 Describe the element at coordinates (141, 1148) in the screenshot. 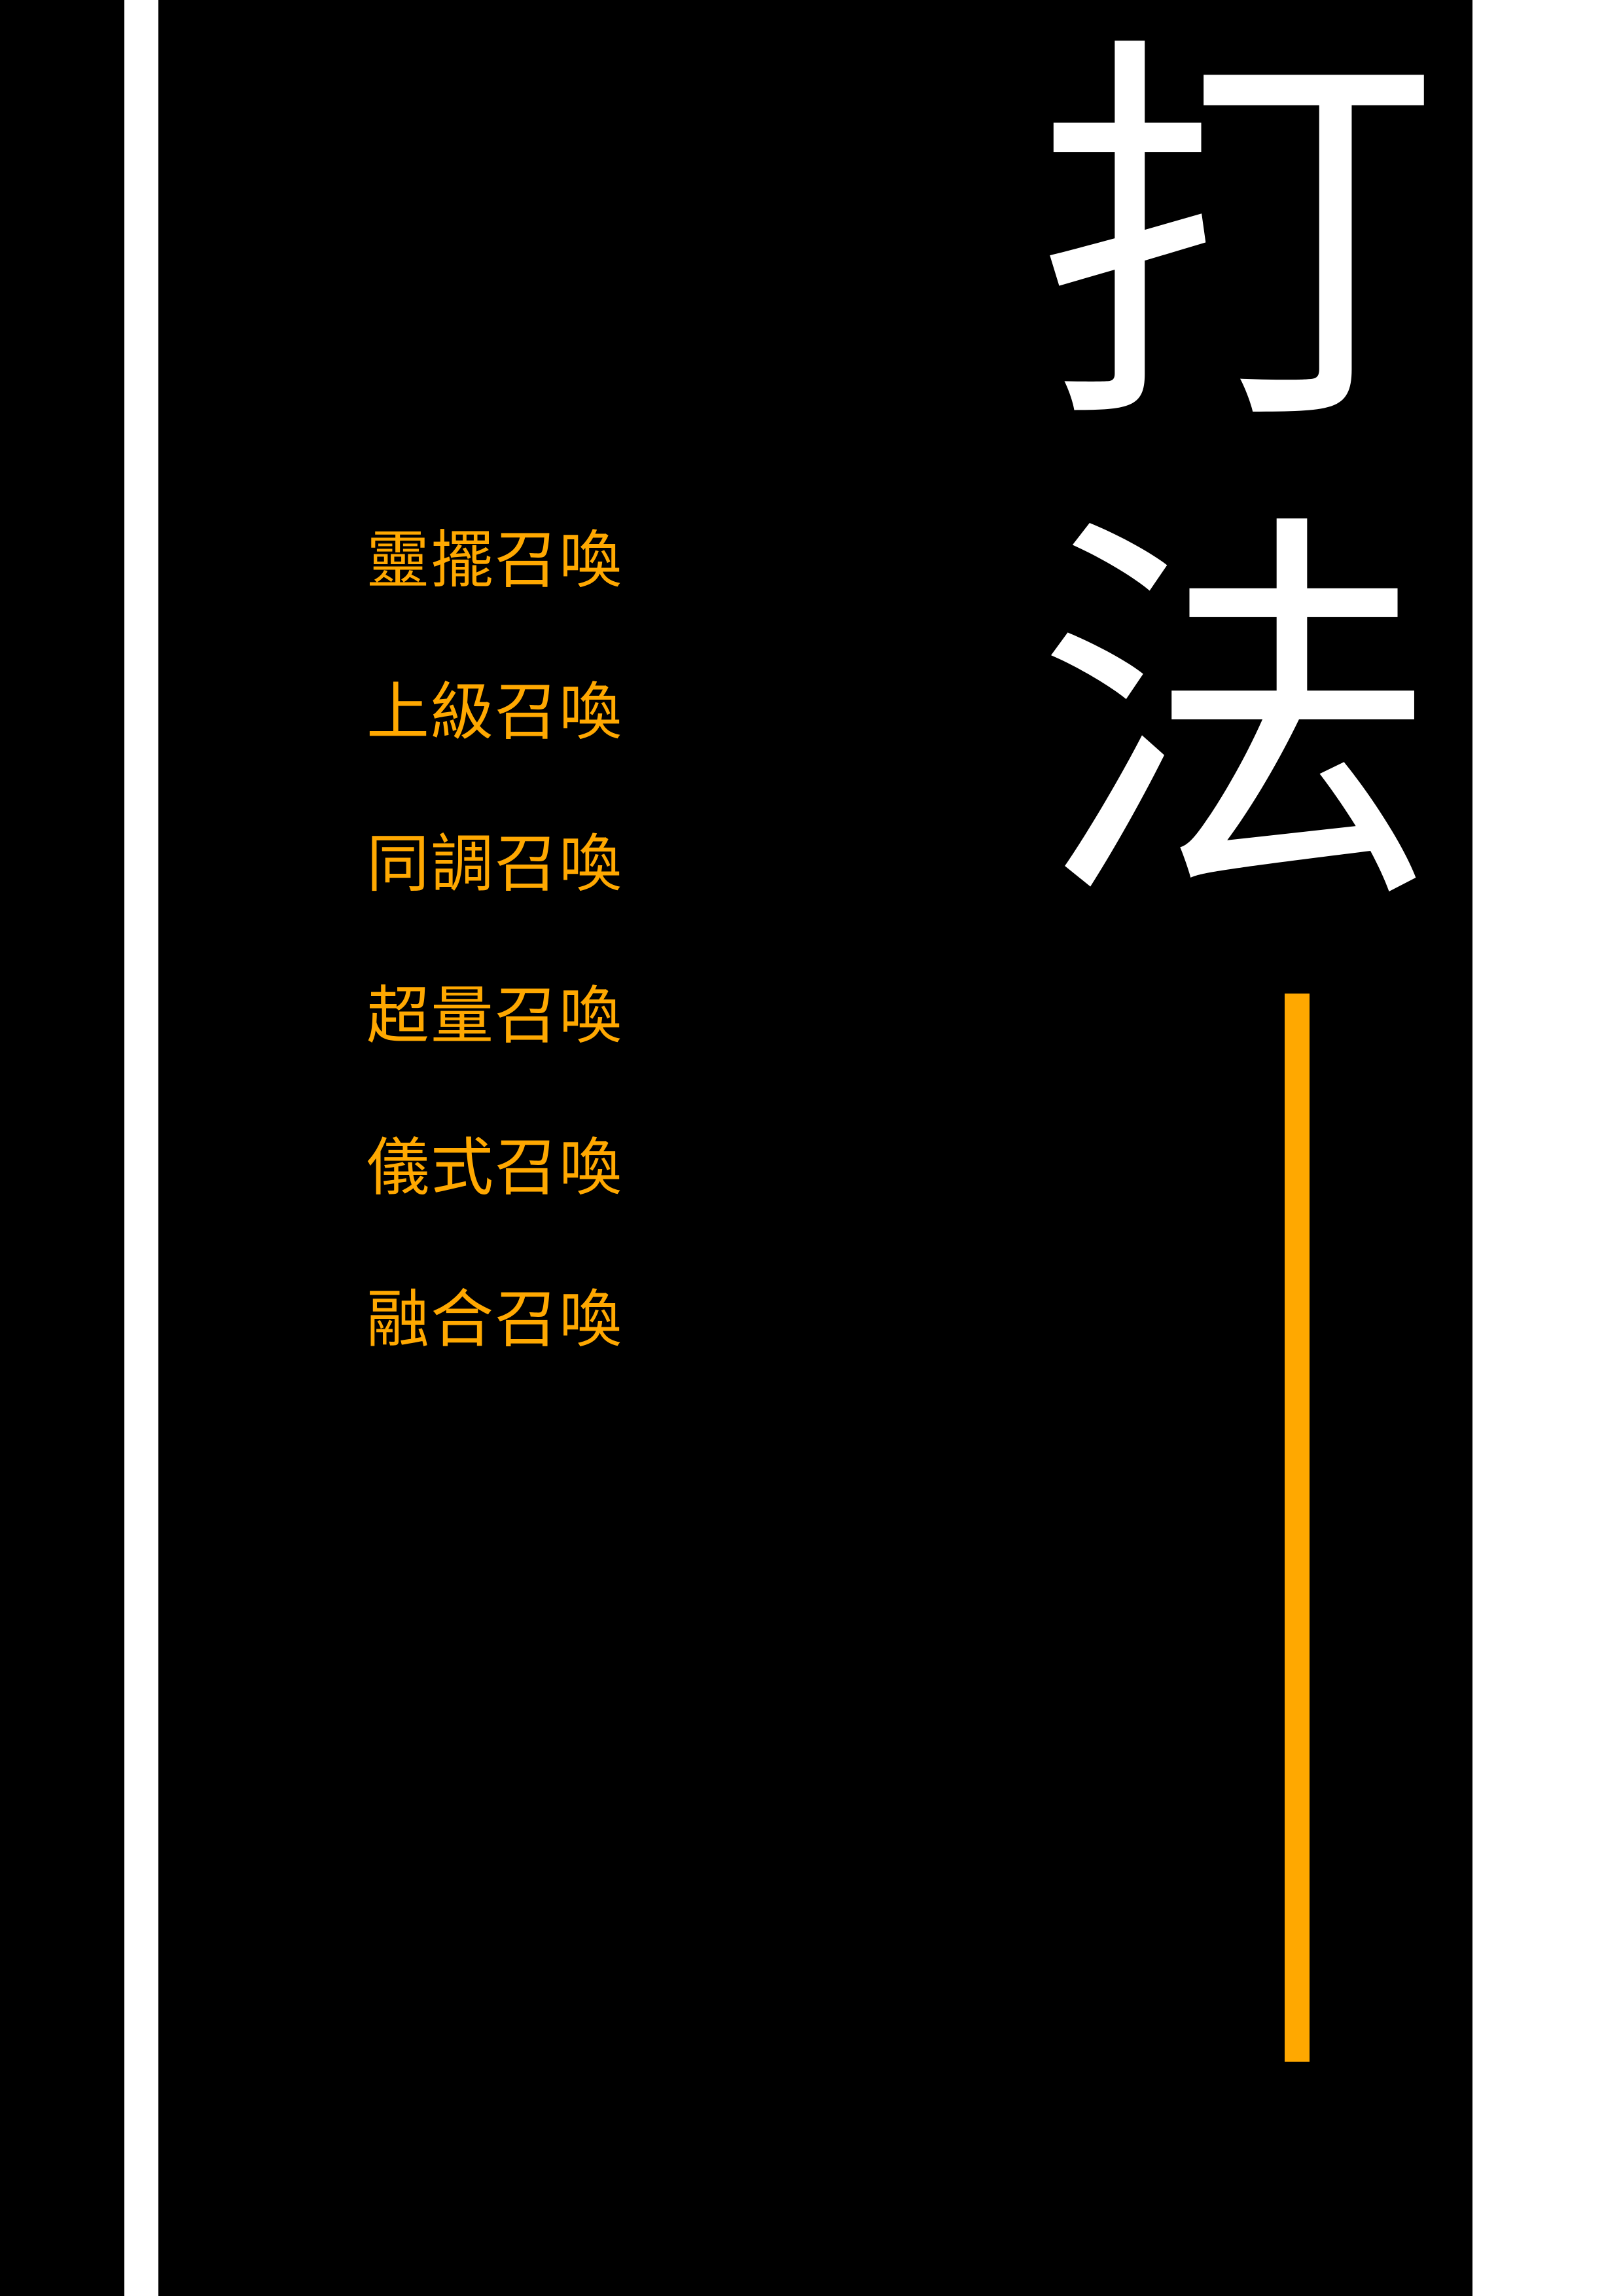

I see `left-white-stripe` at that location.